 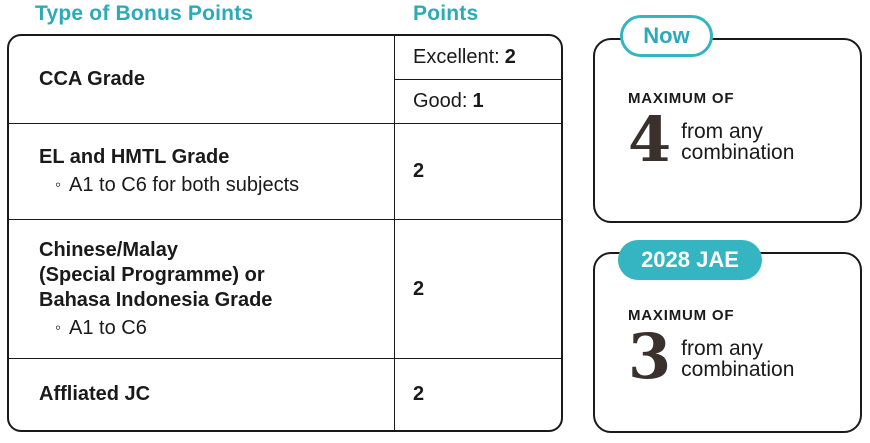 I want to click on chinese-malay-points-cell: 2, so click(x=478, y=289).